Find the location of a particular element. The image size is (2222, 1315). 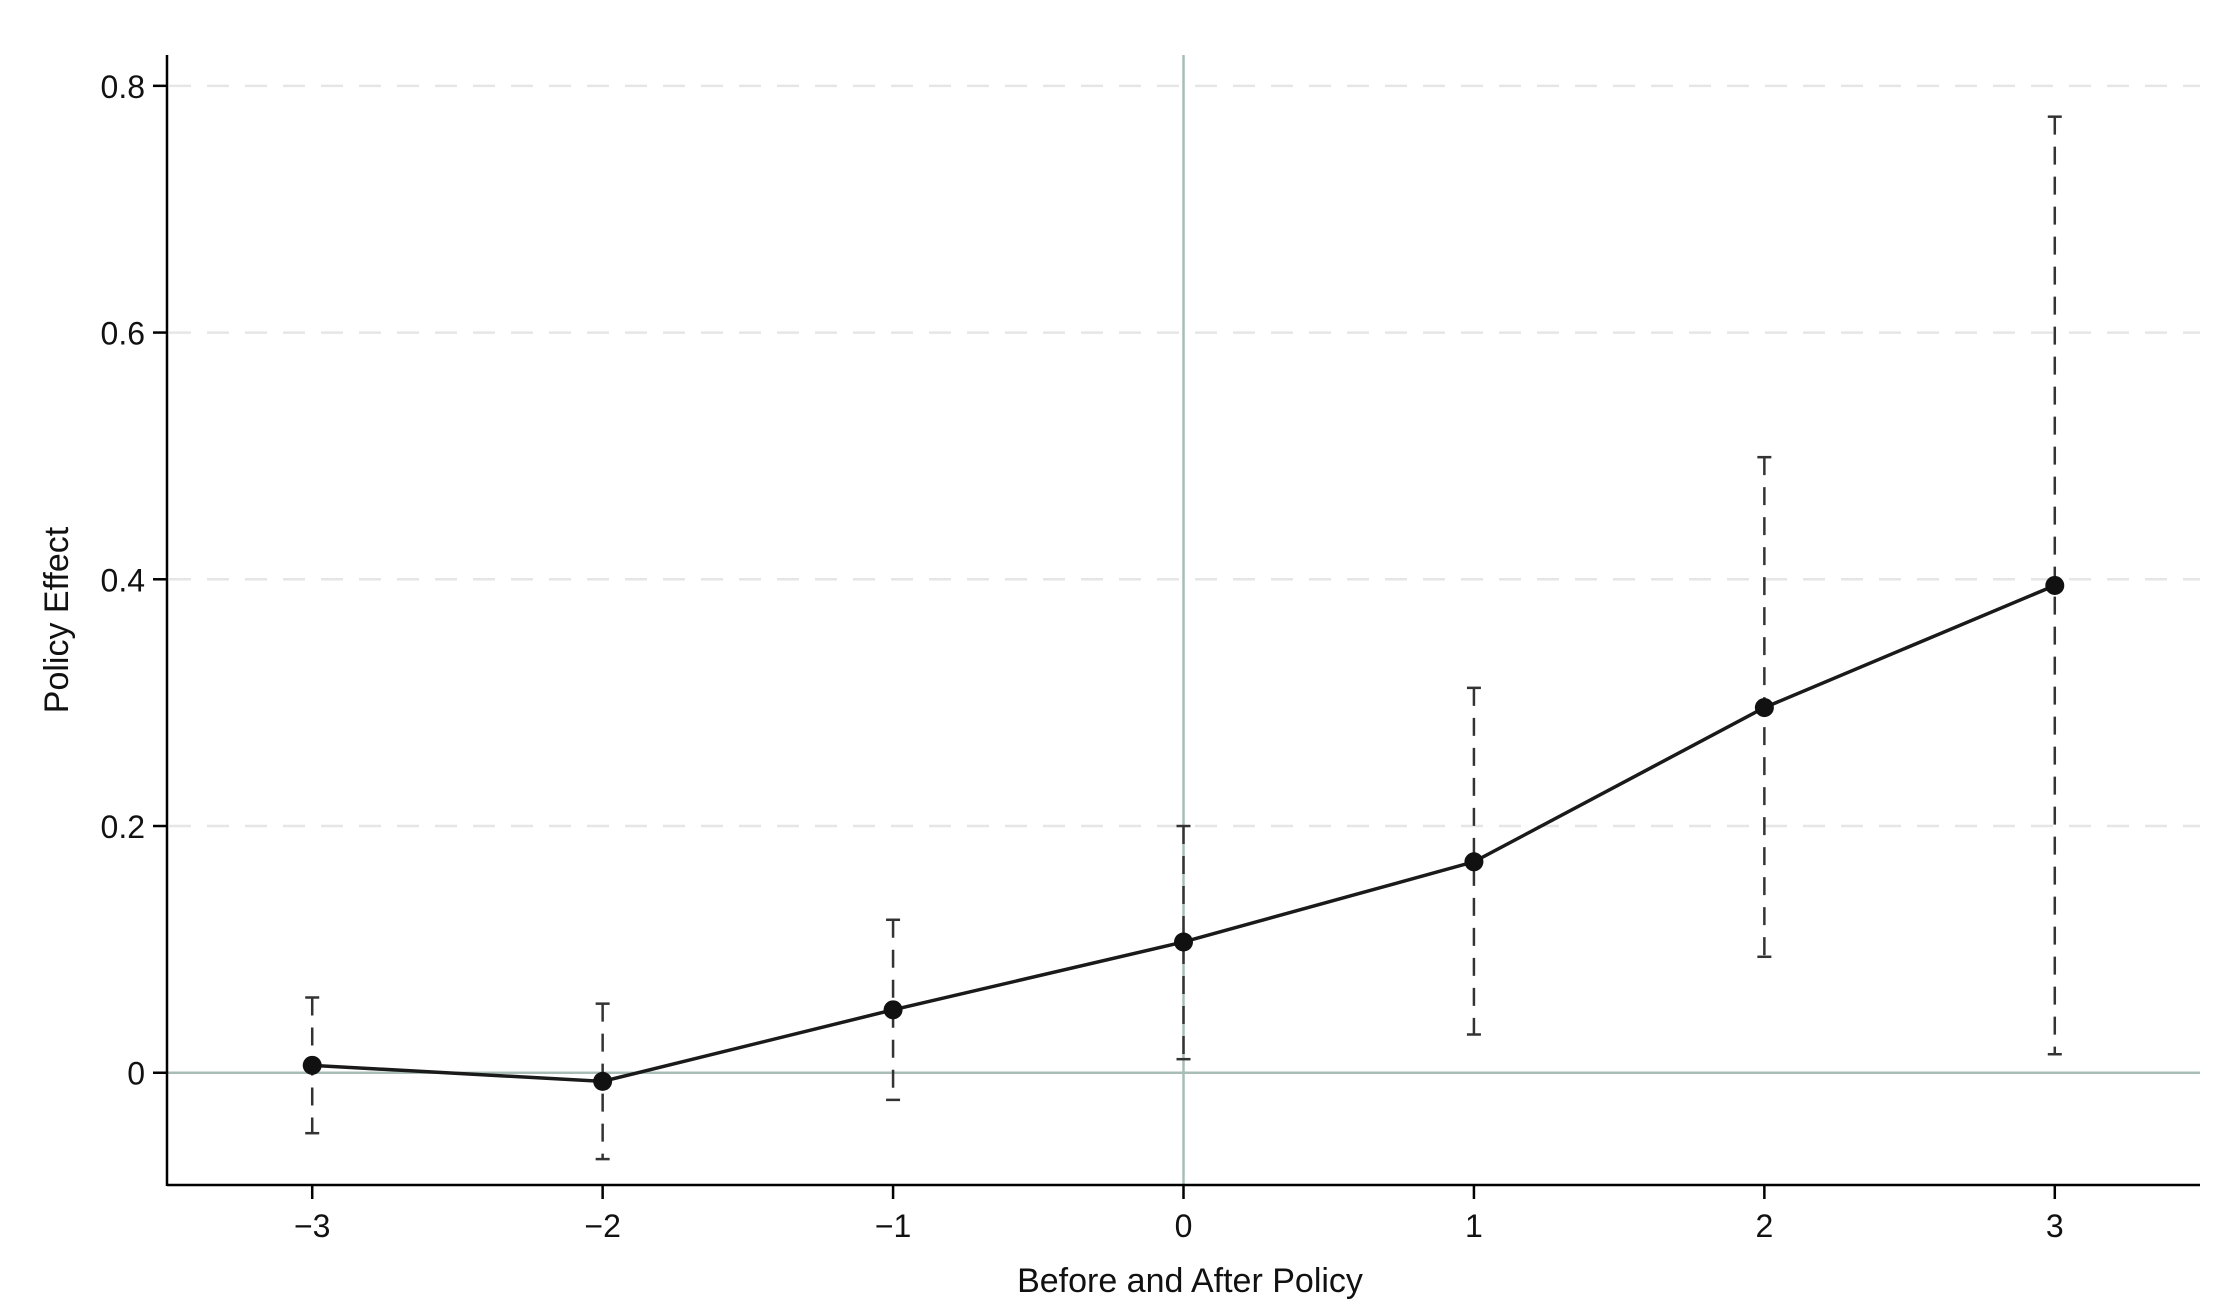

y-axis-title: Policy Effect is located at coordinates (57, 619).